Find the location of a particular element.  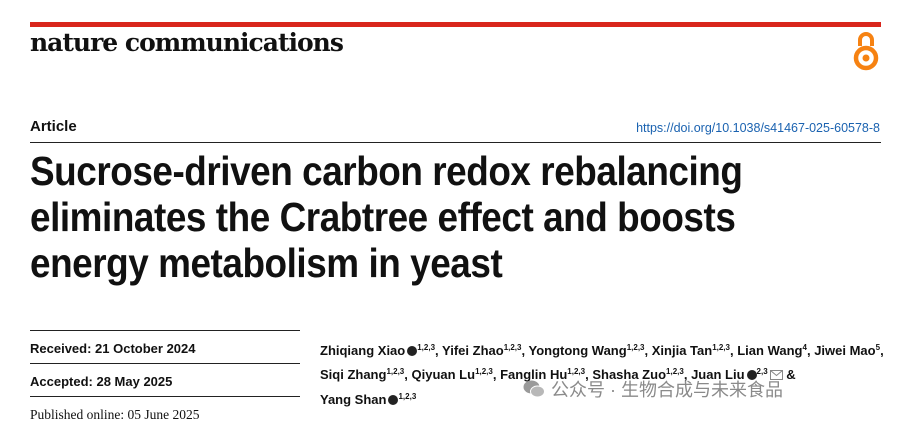

author: Siqi Zhang1,2,3, is located at coordinates (364, 374).